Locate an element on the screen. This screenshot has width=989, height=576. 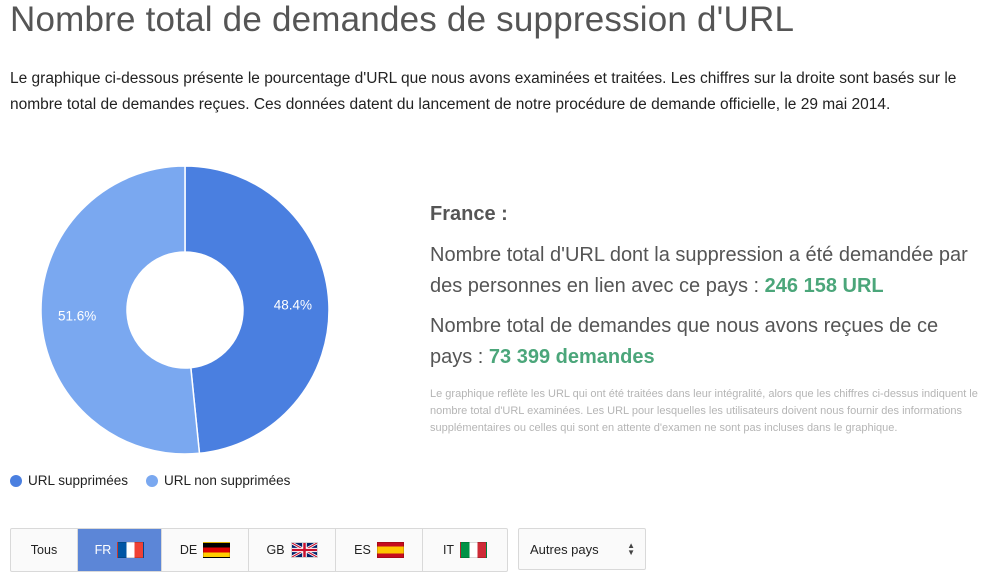
tab-it-label: IT is located at coordinates (448, 550).